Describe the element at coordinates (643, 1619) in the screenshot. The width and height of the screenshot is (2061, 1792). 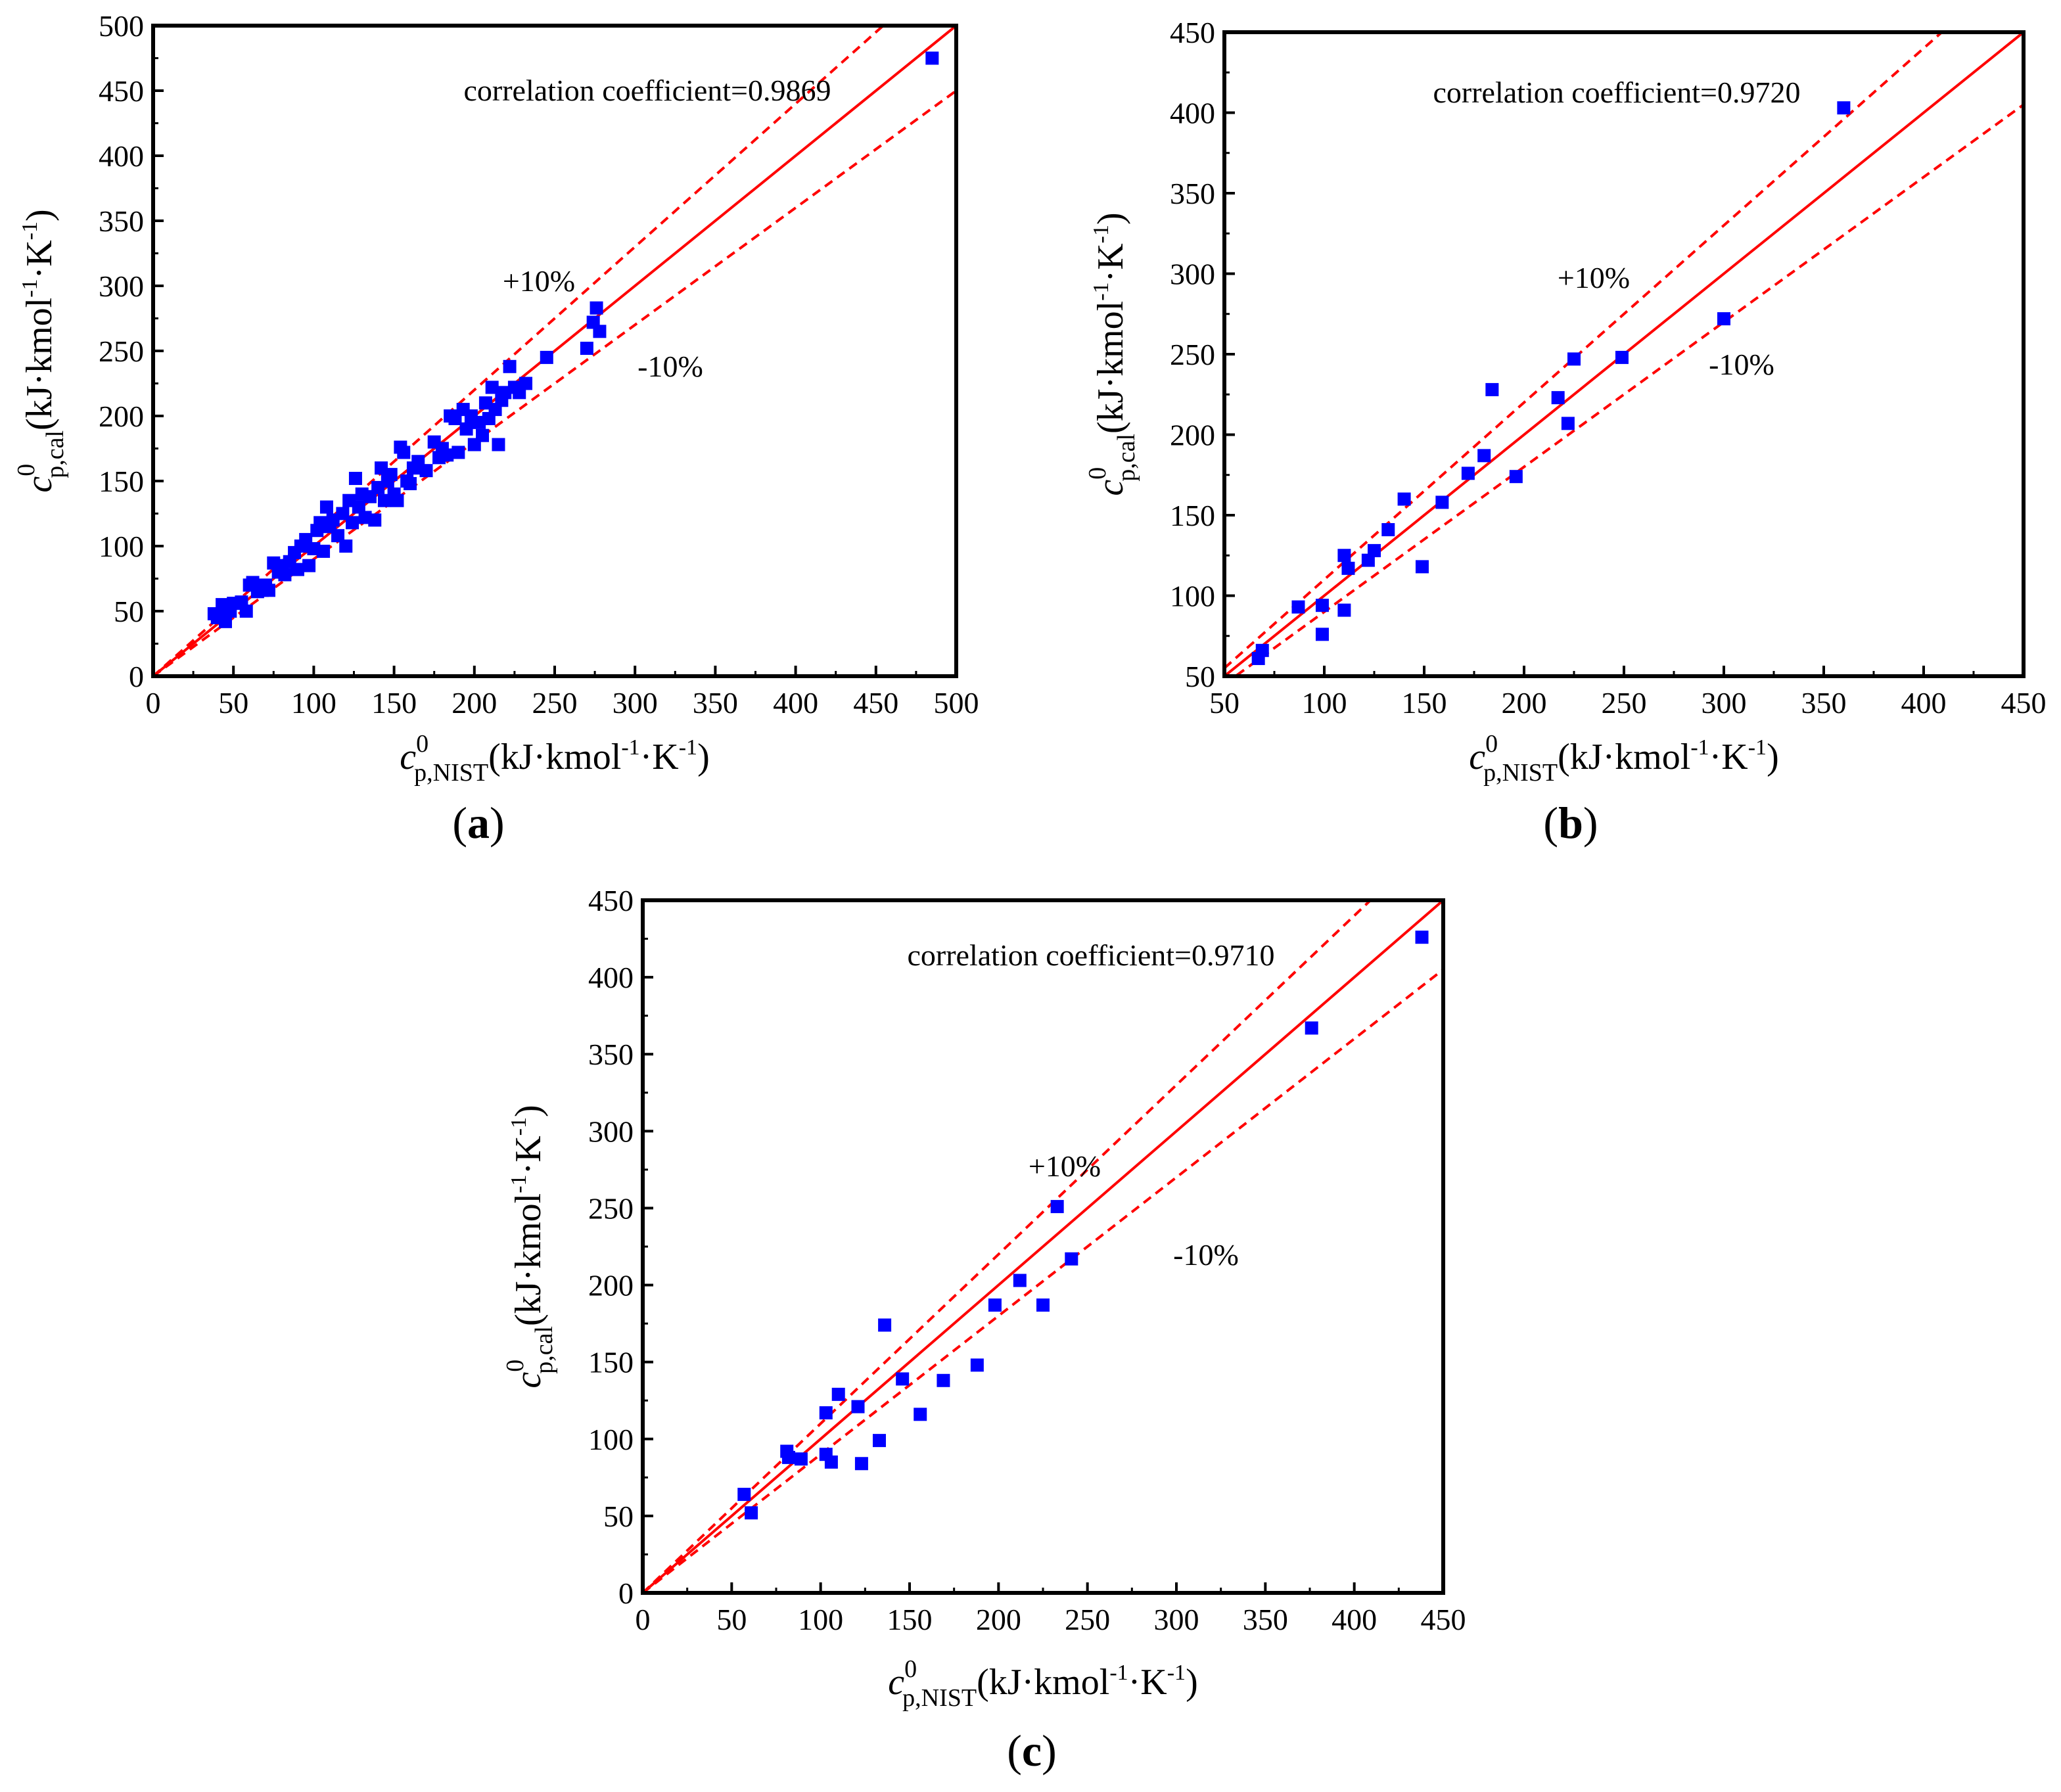
I see `x-tick-label: 0` at that location.